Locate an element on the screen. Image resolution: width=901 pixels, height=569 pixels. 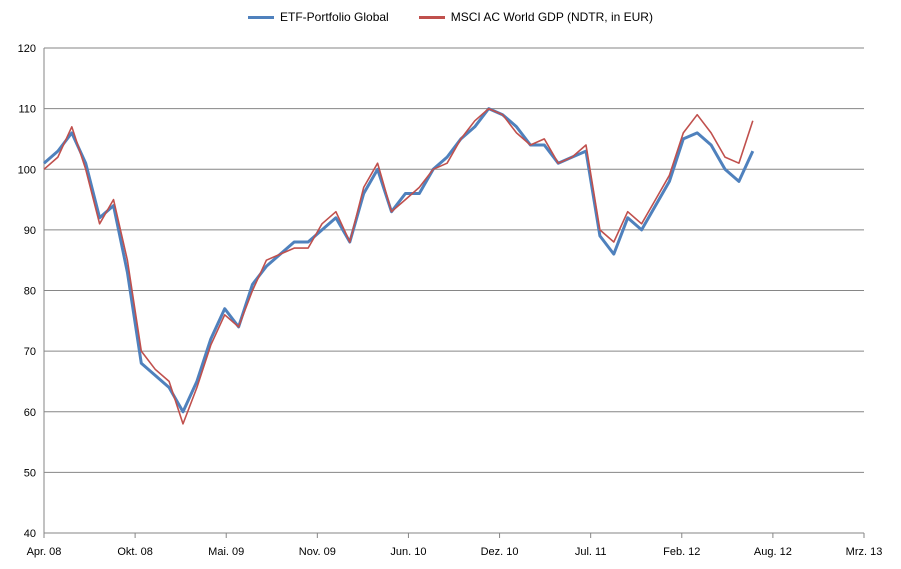
legend-label-etf: ETF-Portfolio Global is located at coordinates (334, 17).